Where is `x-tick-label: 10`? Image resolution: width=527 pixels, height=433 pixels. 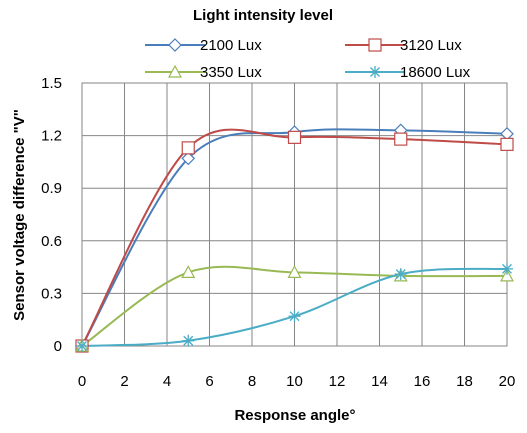 x-tick-label: 10 is located at coordinates (294, 381).